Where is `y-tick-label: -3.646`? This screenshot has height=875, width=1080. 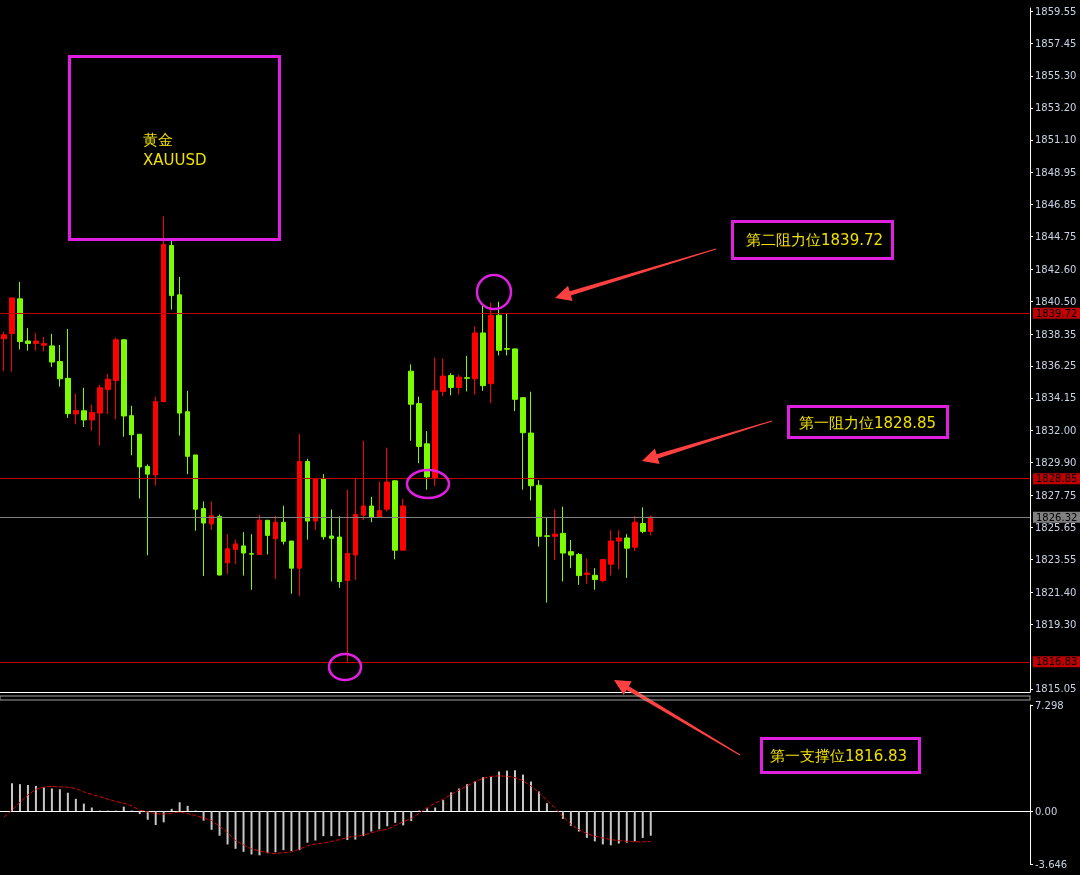 y-tick-label: -3.646 is located at coordinates (1051, 864).